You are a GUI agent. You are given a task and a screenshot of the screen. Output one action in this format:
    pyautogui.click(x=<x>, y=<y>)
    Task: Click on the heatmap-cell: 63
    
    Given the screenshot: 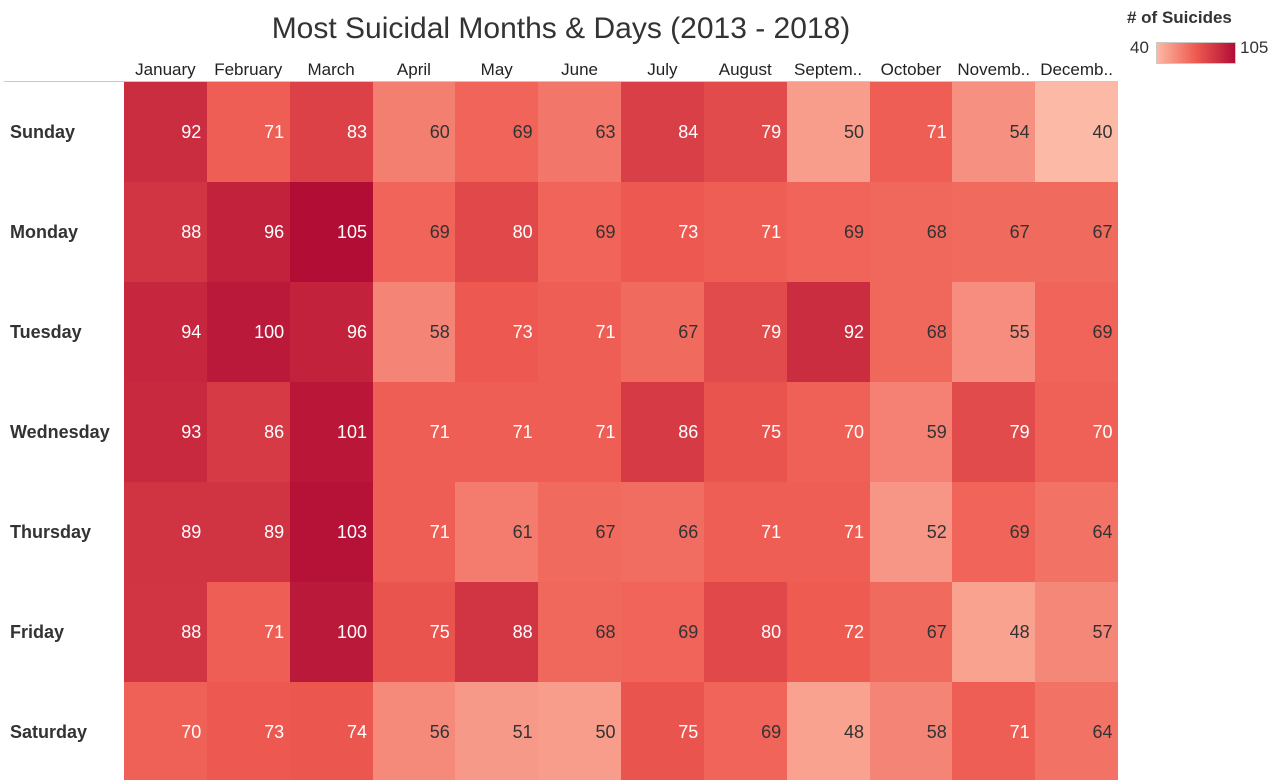 What is the action you would take?
    pyautogui.click(x=580, y=132)
    